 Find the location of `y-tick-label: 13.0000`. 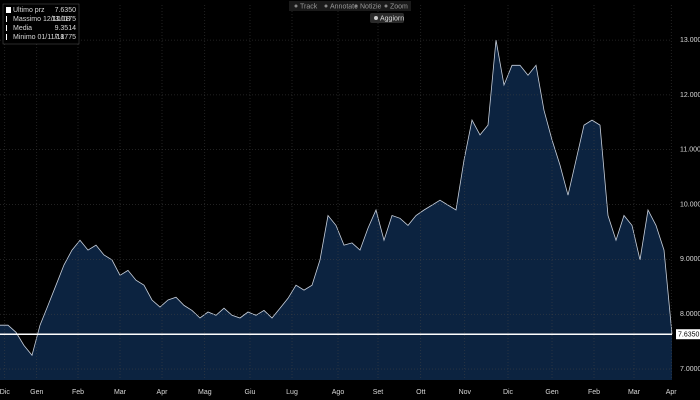

y-tick-label: 13.0000 is located at coordinates (690, 40).